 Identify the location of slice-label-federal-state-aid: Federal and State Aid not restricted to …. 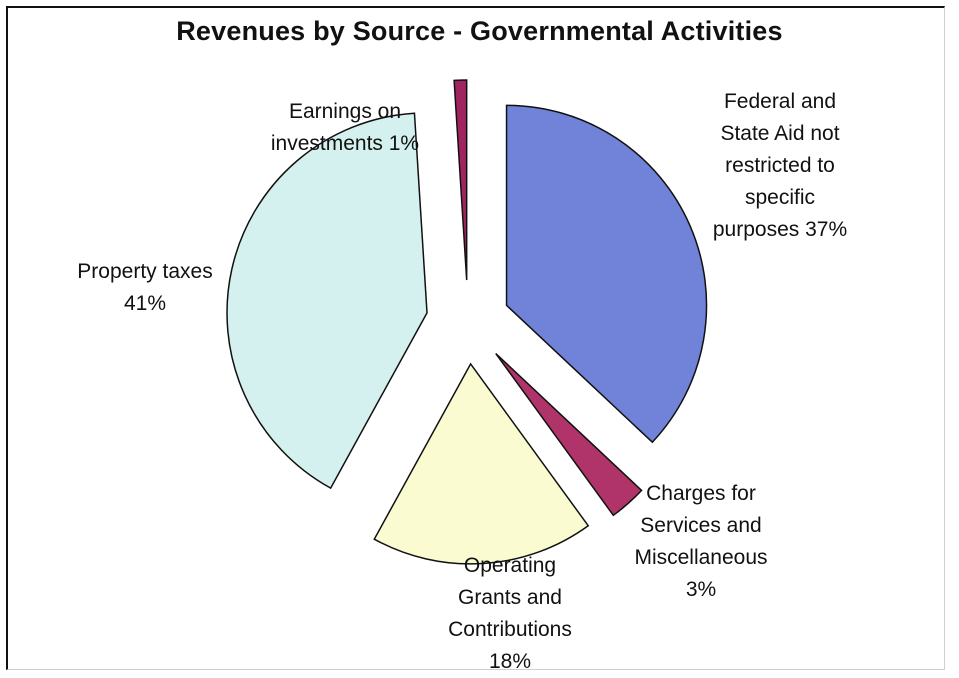
(780, 165).